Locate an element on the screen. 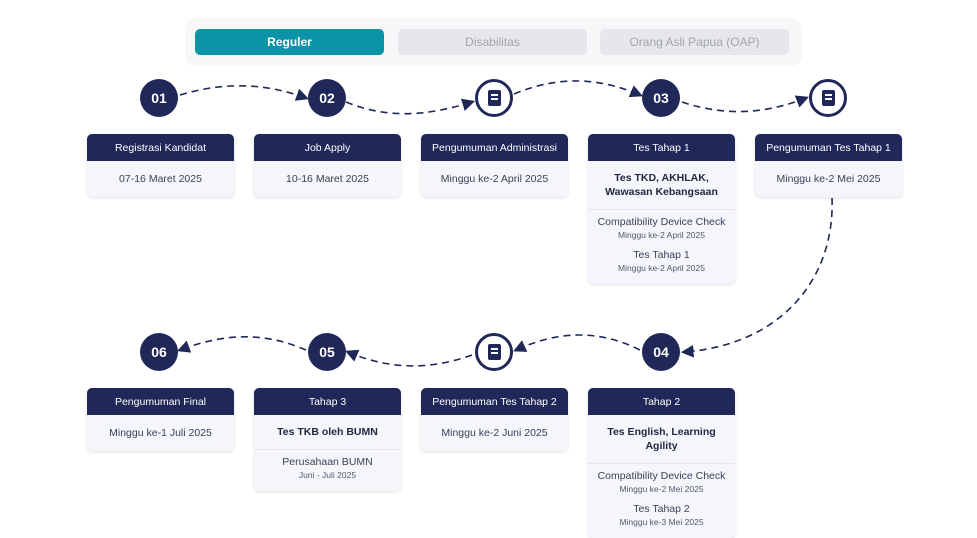 This screenshot has height=538, width=977. card-date: 10-16 Maret 2025 is located at coordinates (327, 179).